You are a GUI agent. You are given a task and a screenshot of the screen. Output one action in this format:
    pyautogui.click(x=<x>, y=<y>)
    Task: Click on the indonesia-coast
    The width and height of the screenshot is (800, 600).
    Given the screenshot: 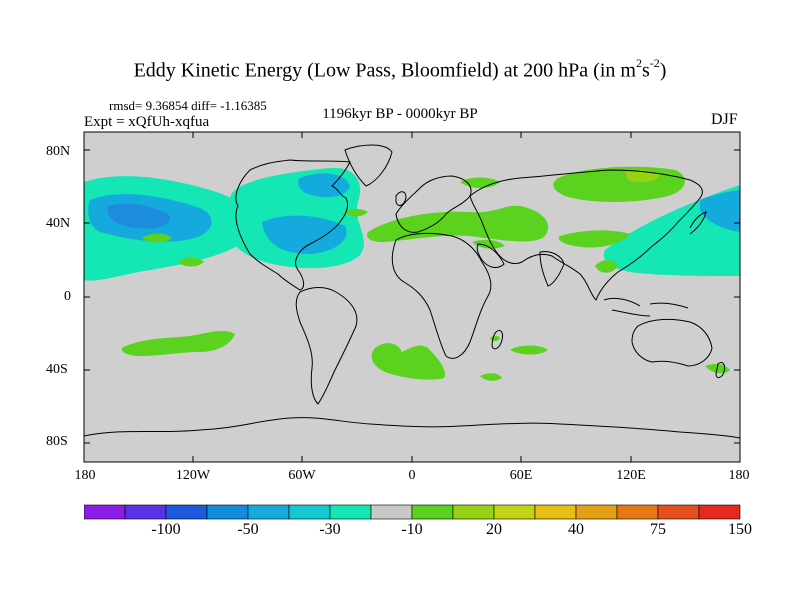 What is the action you would take?
    pyautogui.click(x=646, y=307)
    